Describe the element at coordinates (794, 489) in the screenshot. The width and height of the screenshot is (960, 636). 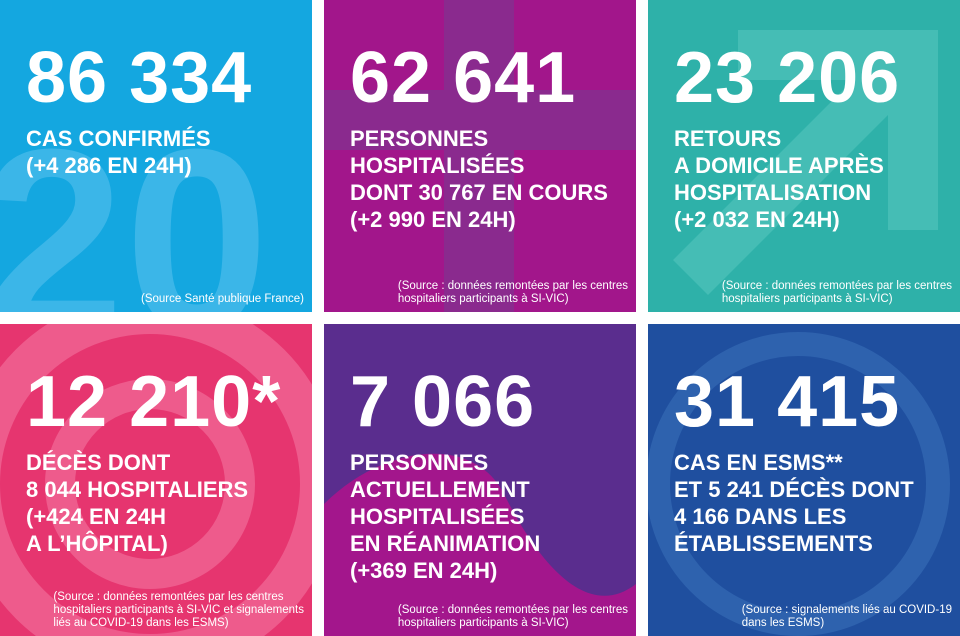
I see `label-line: ET 5 241 DÉCÈS DONT` at that location.